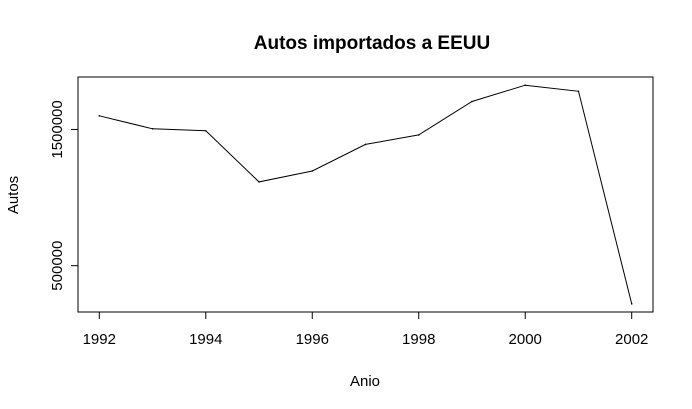 The width and height of the screenshot is (692, 409). Describe the element at coordinates (57, 266) in the screenshot. I see `y-tick-label: 500000` at that location.